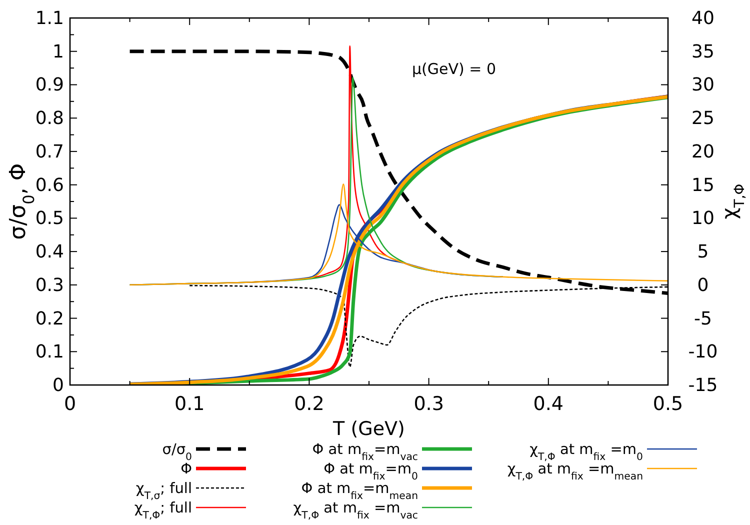 Image resolution: width=750 pixels, height=525 pixels. Describe the element at coordinates (368, 429) in the screenshot. I see `x-axis-title: T (GeV)` at that location.